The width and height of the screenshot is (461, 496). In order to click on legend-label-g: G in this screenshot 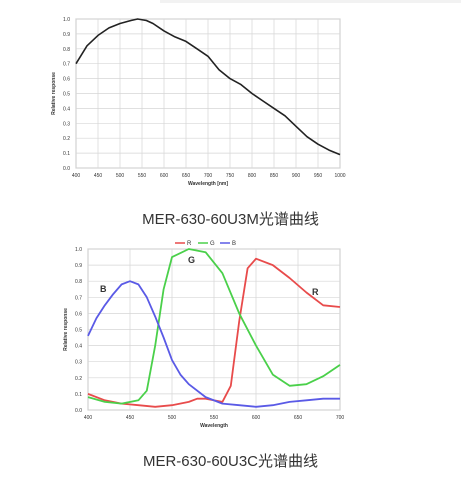, I will do `click(212, 244)`.